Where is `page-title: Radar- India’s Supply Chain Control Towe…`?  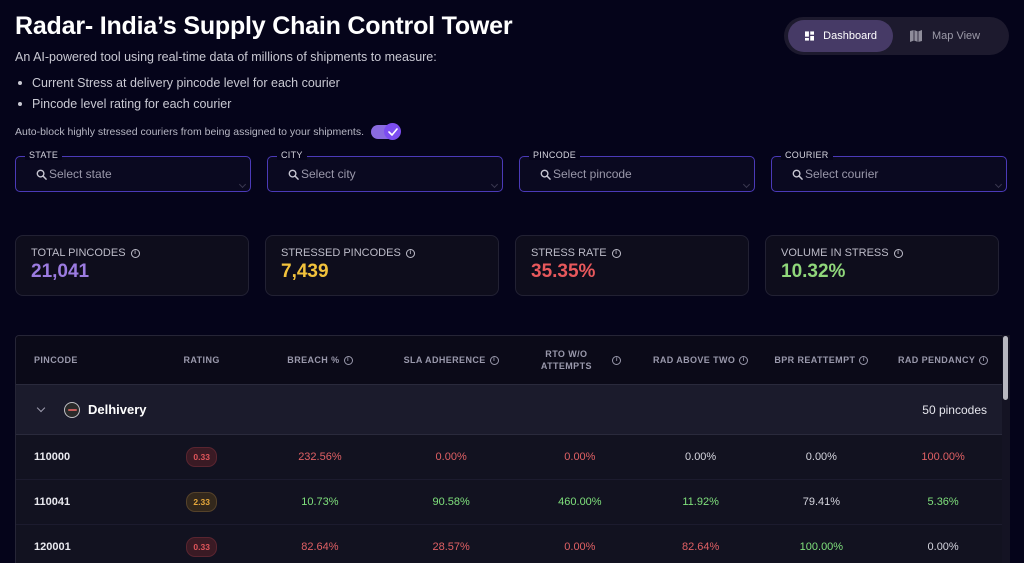
page-title: Radar- India’s Supply Chain Control Towe… is located at coordinates (264, 26).